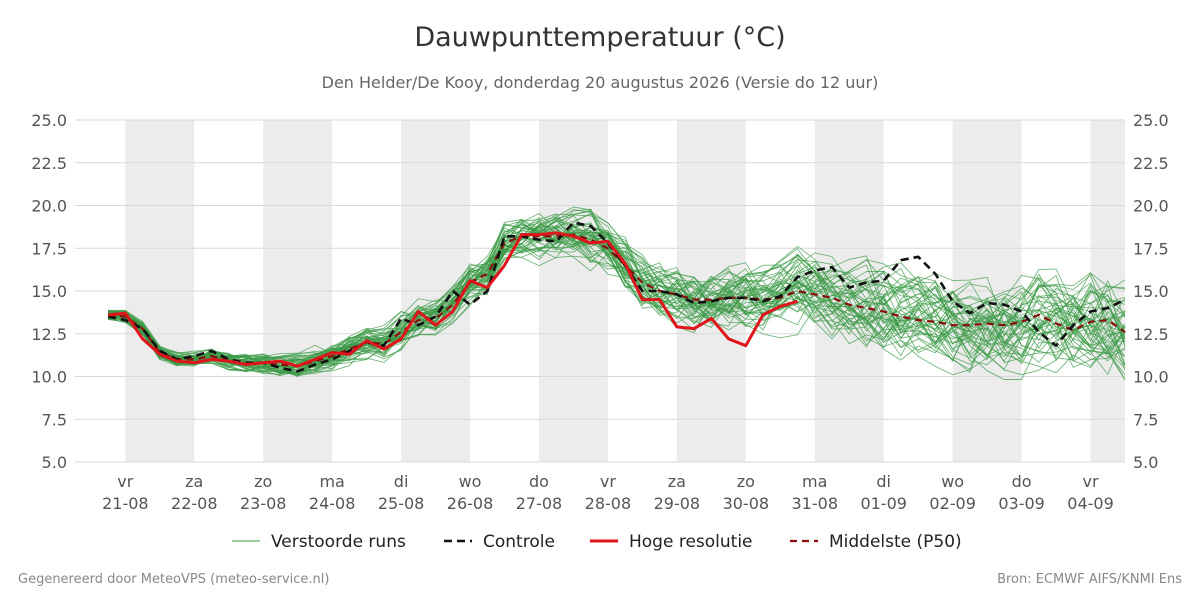 This screenshot has width=1200, height=600. Describe the element at coordinates (600, 37) in the screenshot. I see `chart-title: Dauwpunttemperatuur (°C)` at that location.